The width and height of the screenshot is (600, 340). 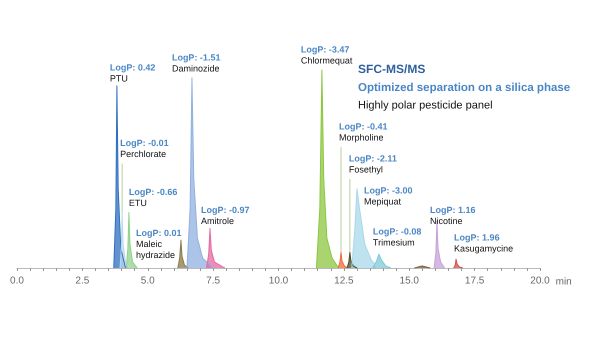 I want to click on x-tick-label: 0.0, so click(x=17, y=281).